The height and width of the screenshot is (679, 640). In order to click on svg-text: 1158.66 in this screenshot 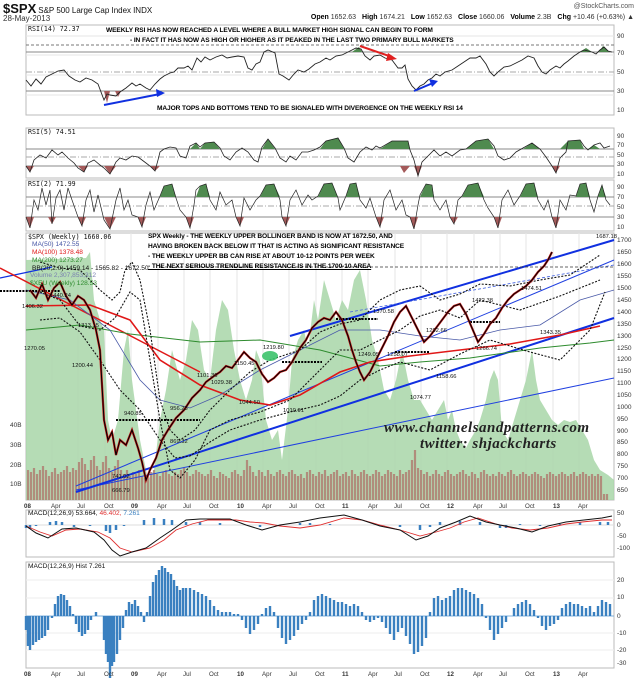, I will do `click(446, 377)`.